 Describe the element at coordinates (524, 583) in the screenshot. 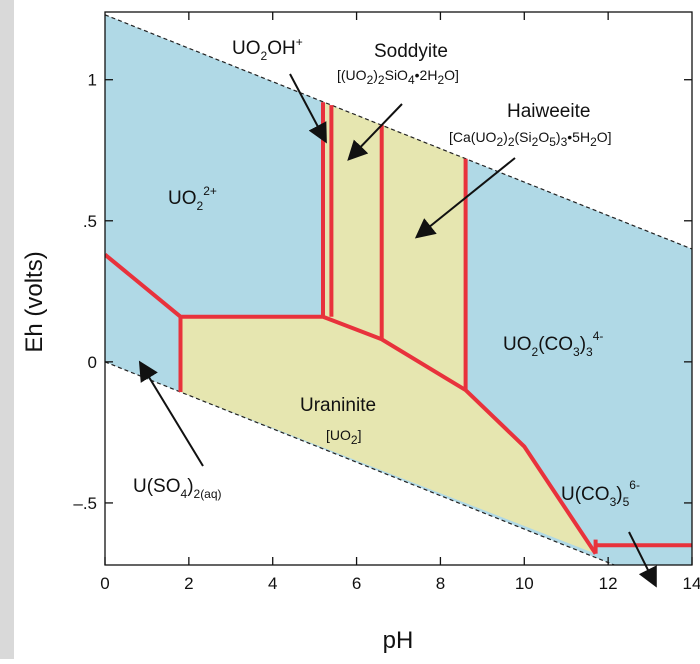

I see `x-tick-label: 10` at that location.